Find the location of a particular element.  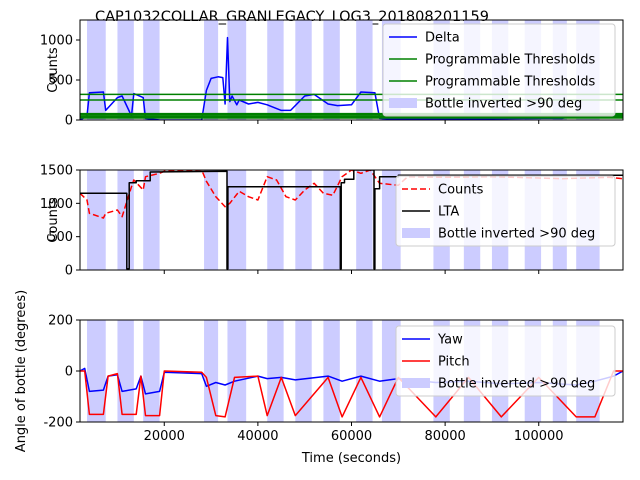

series-line-pitch is located at coordinates (351, 394).